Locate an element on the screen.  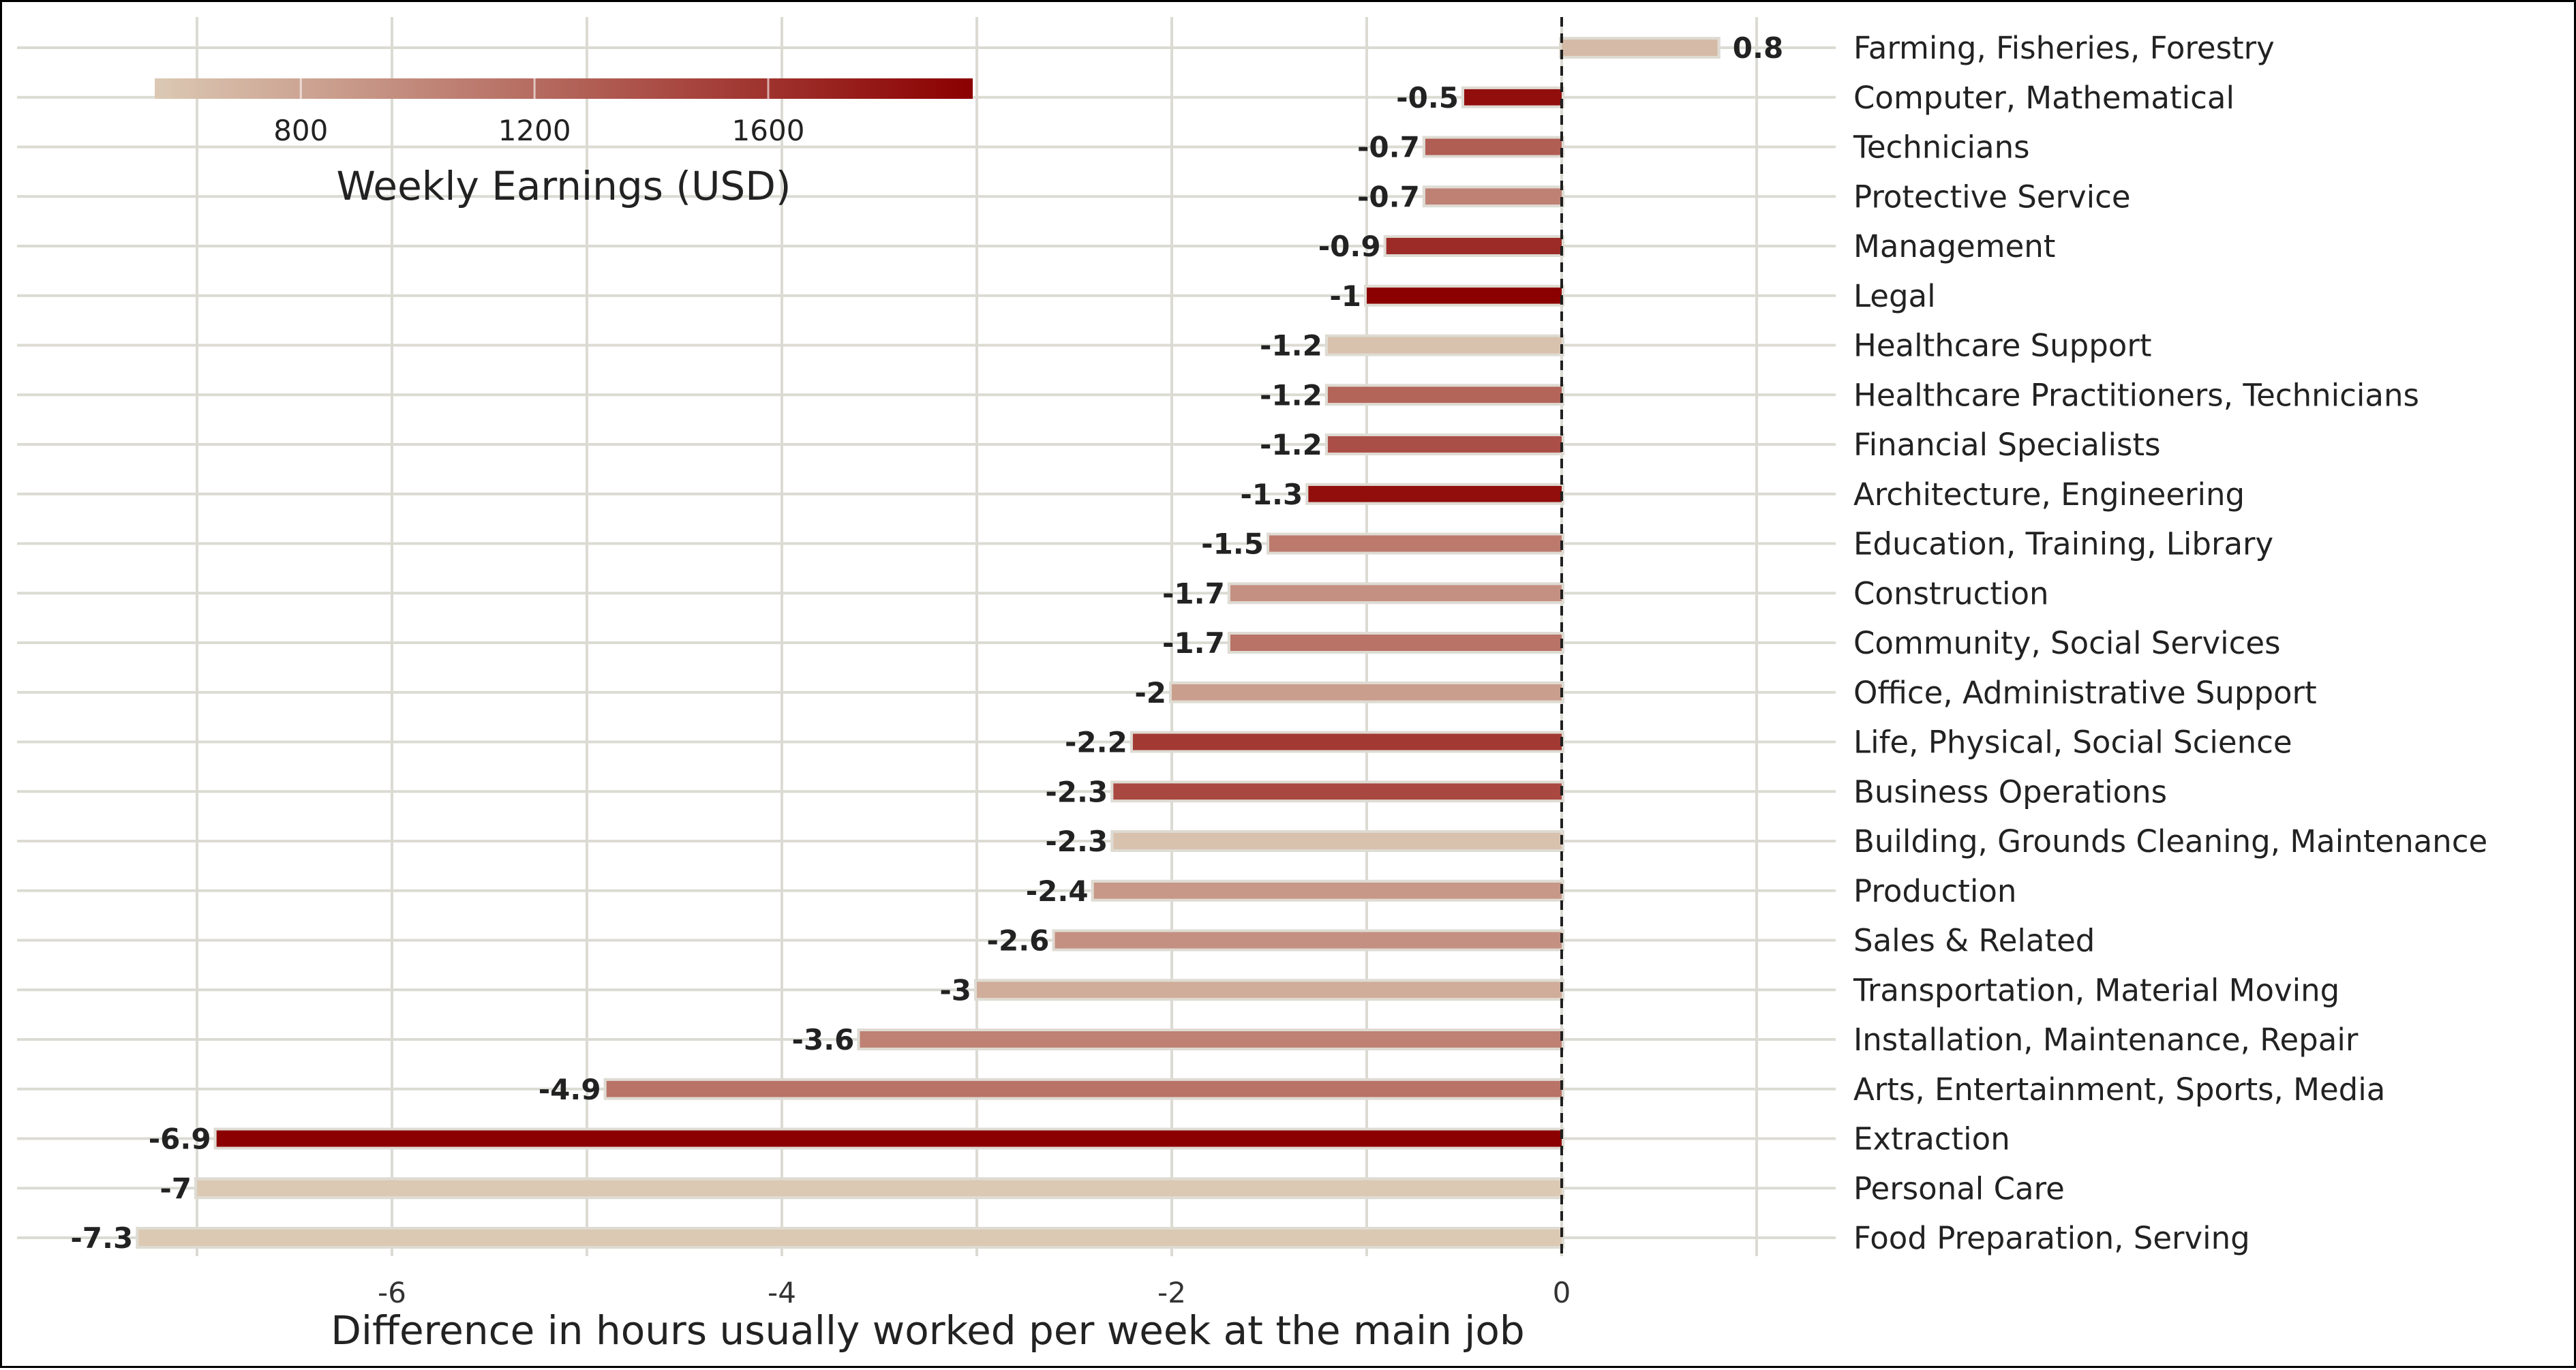
category-label: Legal is located at coordinates (1895, 296).